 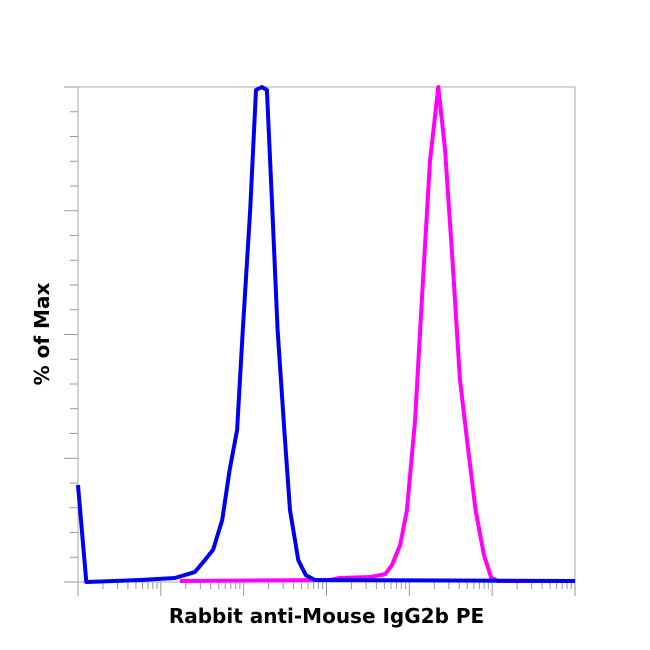 I want to click on x-axis-label: Rabbit anti-Mouse IgG2b PE, so click(x=326, y=616).